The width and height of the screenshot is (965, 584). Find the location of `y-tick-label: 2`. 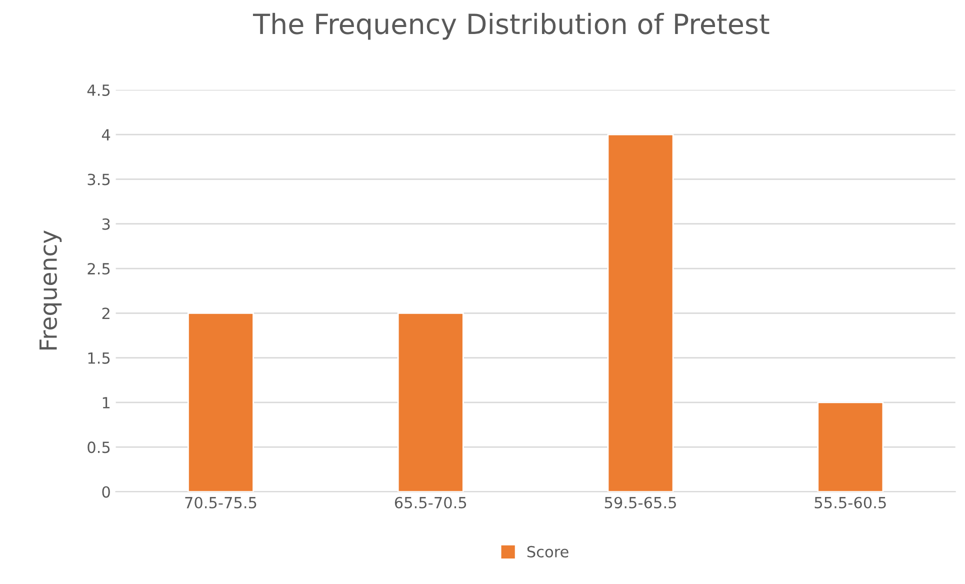

y-tick-label: 2 is located at coordinates (106, 313).